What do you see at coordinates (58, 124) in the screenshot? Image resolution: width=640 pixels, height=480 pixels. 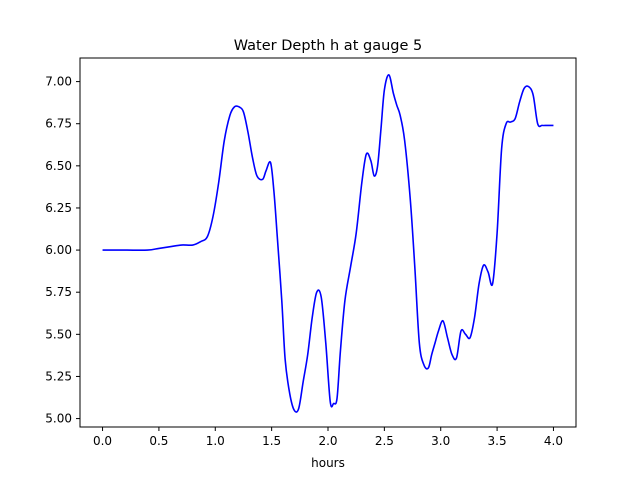 I see `y-tick-label: 6.75` at bounding box center [58, 124].